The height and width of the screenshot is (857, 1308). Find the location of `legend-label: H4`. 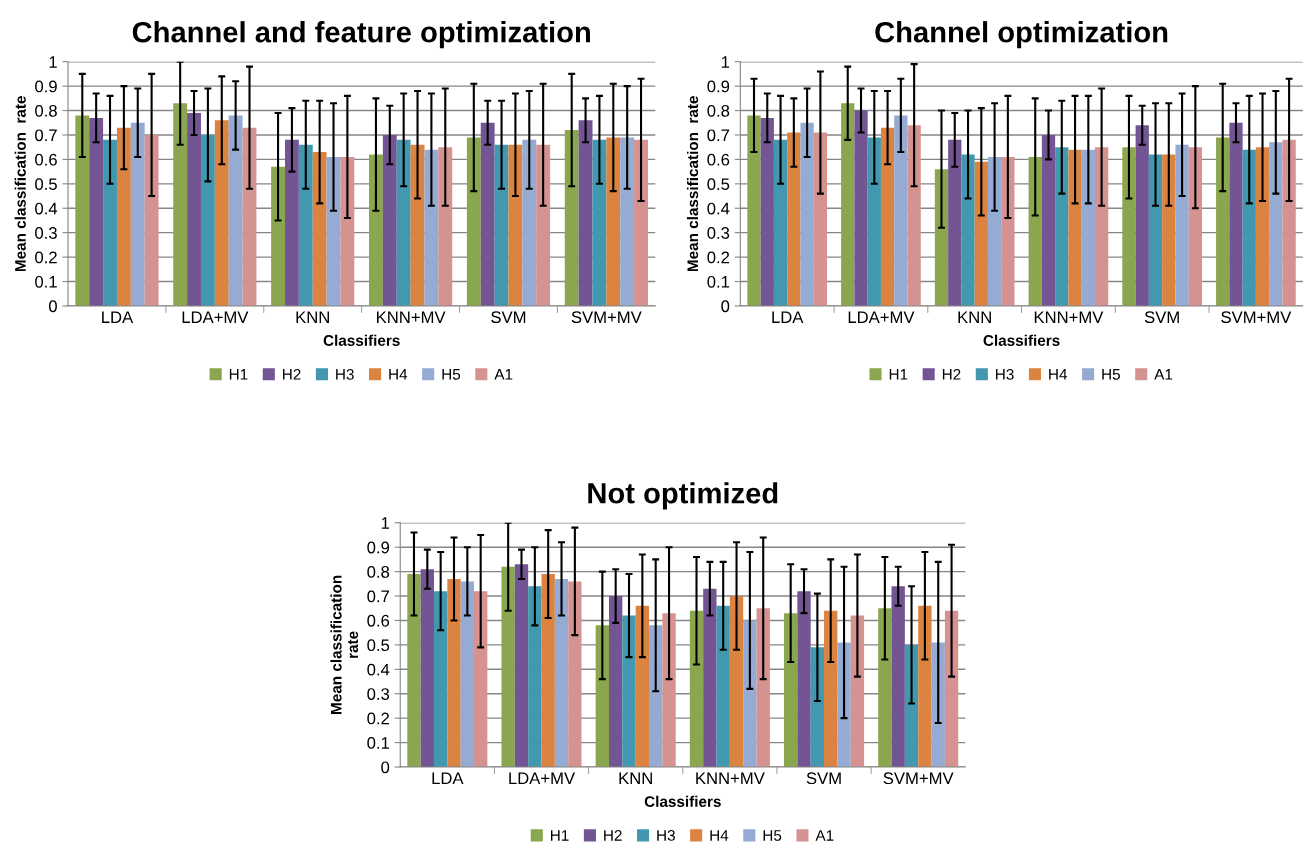

legend-label: H4 is located at coordinates (719, 835).